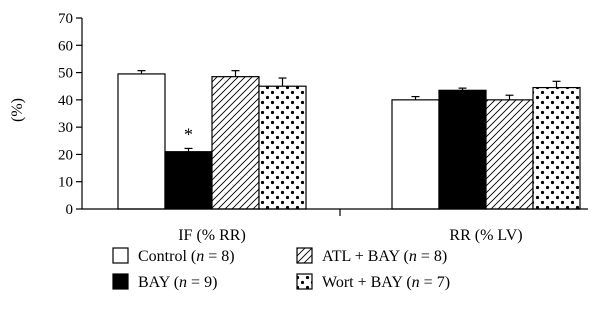  I want to click on y-tick-label: 40, so click(65, 101).